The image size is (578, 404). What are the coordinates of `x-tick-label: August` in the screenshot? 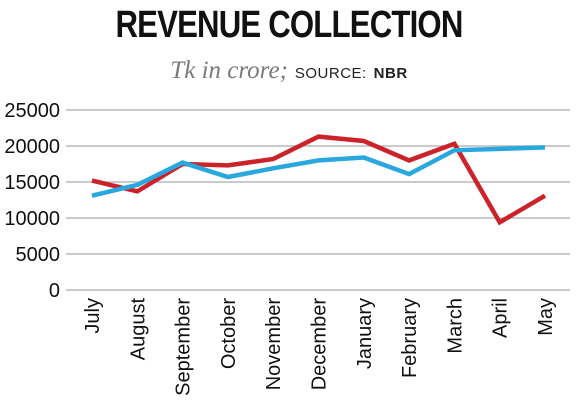 It's located at (138, 329).